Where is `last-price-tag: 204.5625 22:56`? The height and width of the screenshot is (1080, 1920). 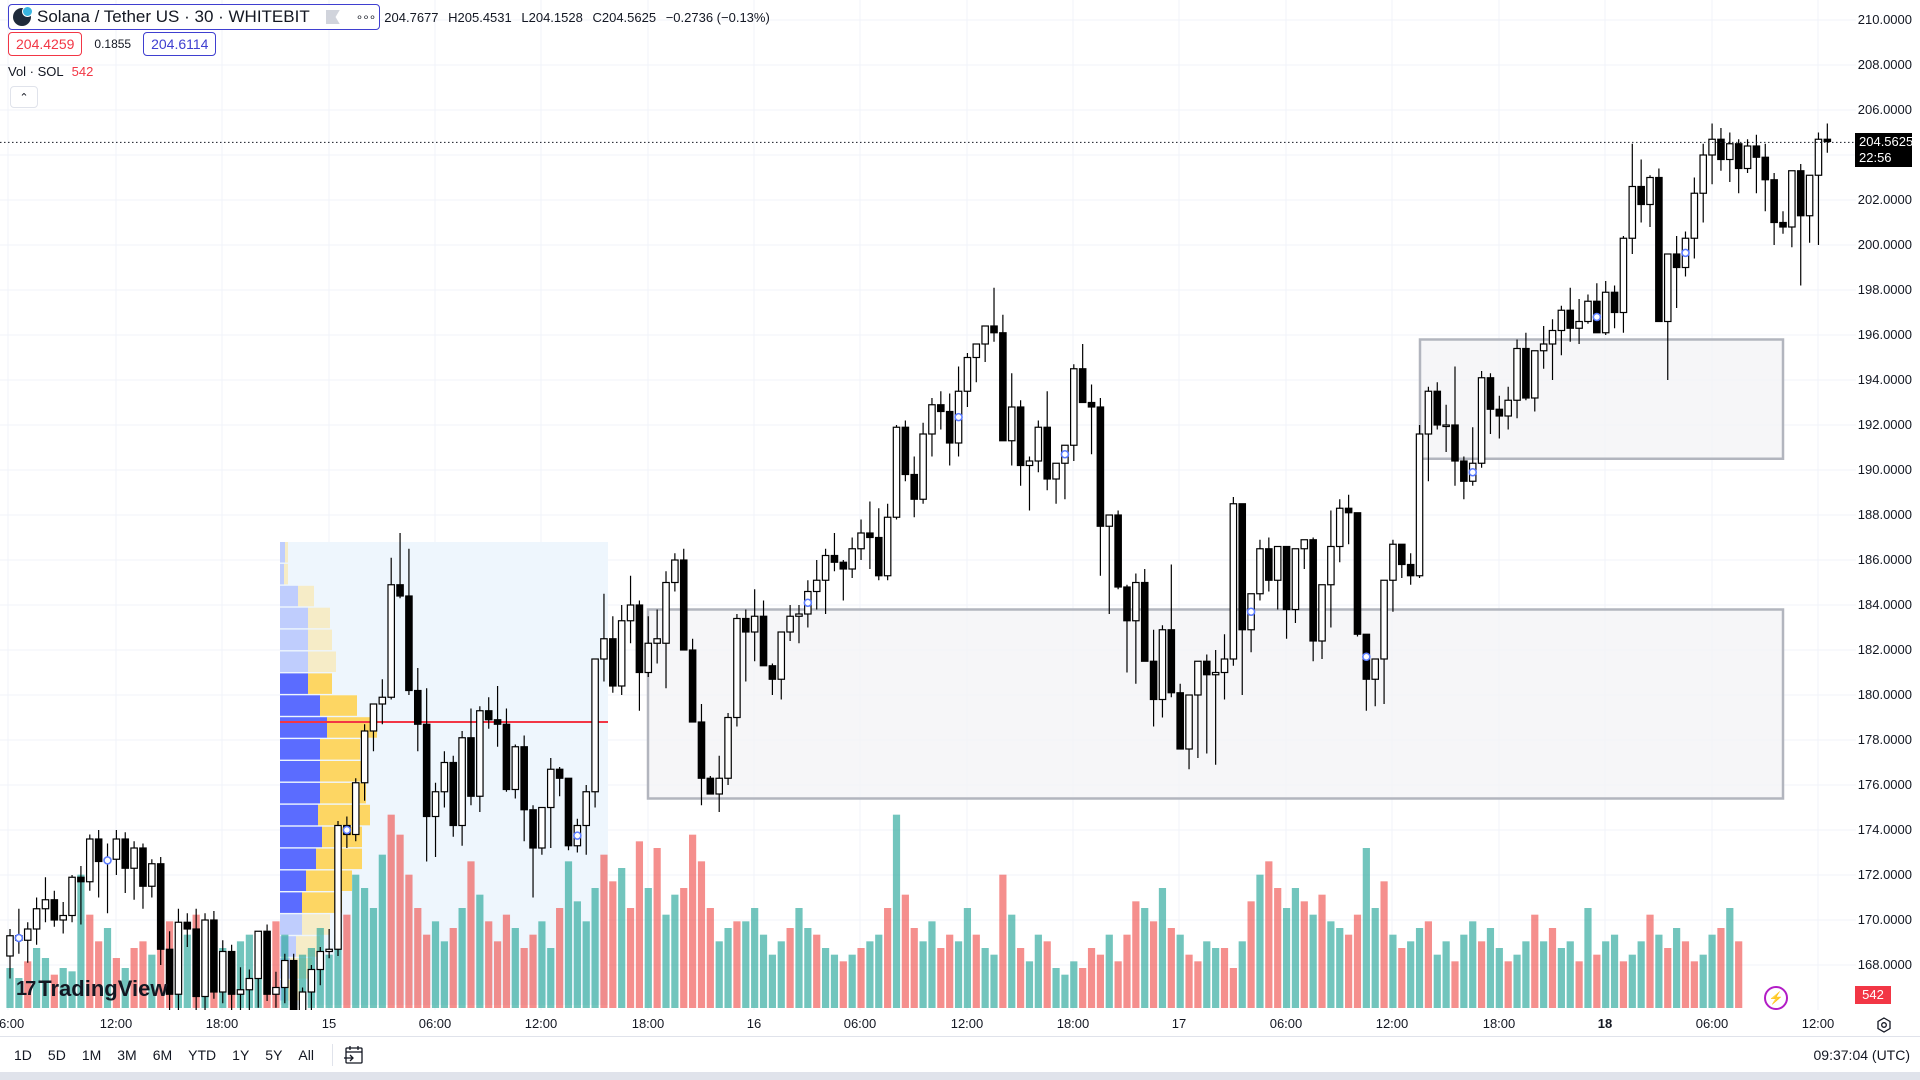
last-price-tag: 204.5625 22:56 is located at coordinates (1884, 150).